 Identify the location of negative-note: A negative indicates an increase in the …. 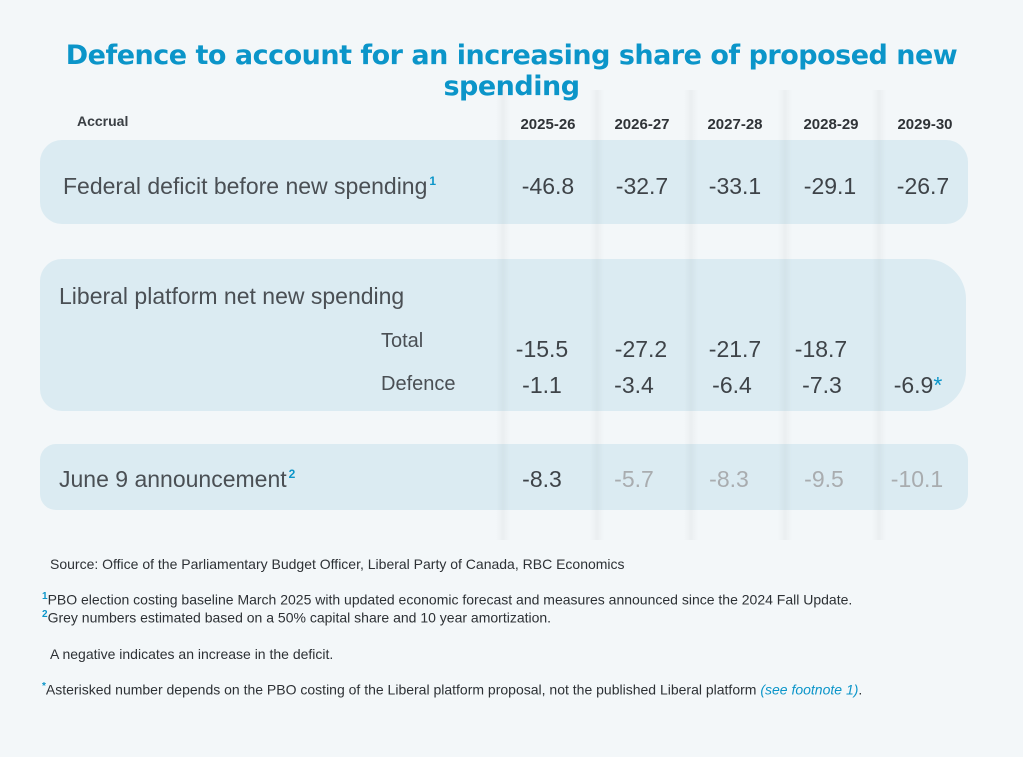
(192, 654).